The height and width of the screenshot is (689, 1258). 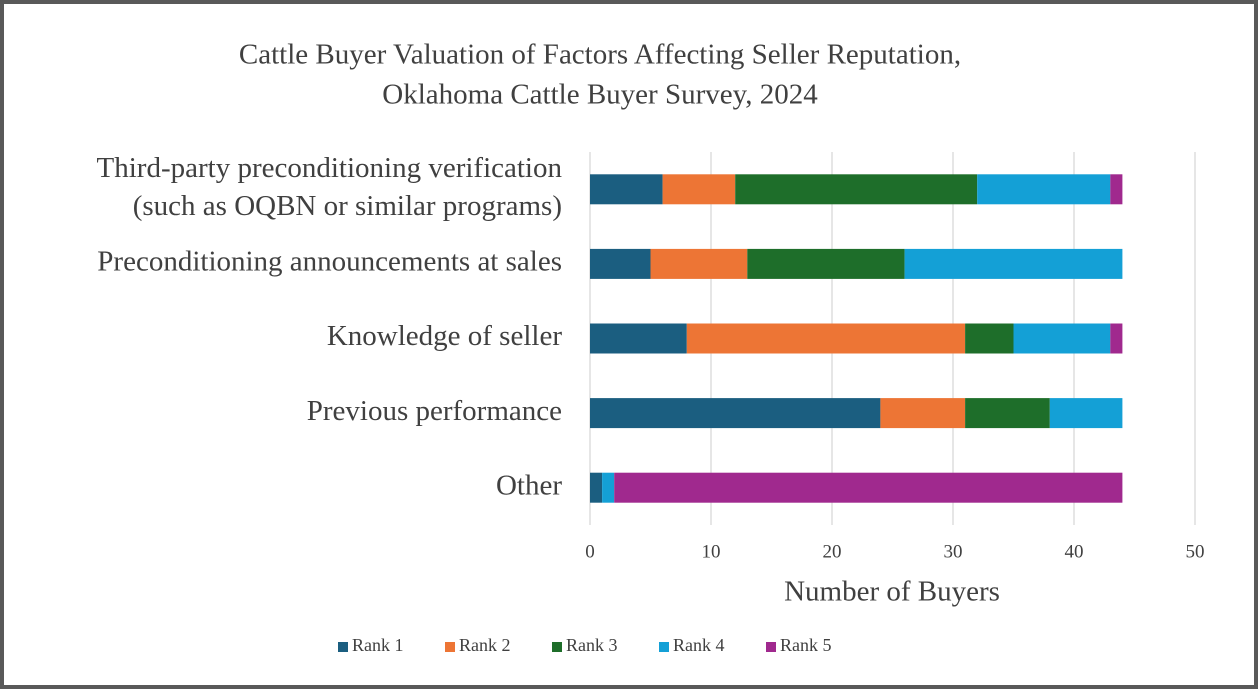 I want to click on x-tick-label: 0, so click(x=590, y=551).